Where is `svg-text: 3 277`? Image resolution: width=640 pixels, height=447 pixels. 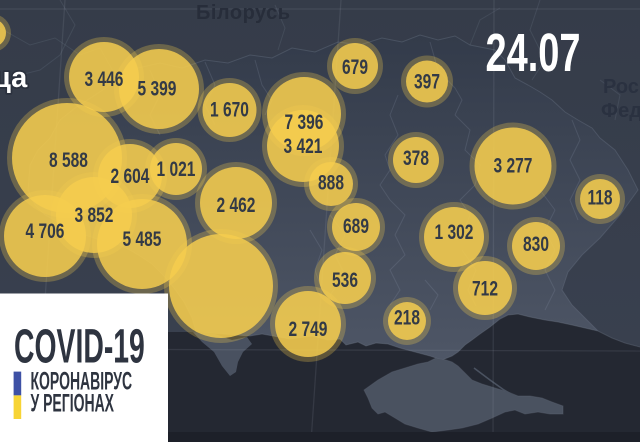 svg-text: 3 277 is located at coordinates (513, 165).